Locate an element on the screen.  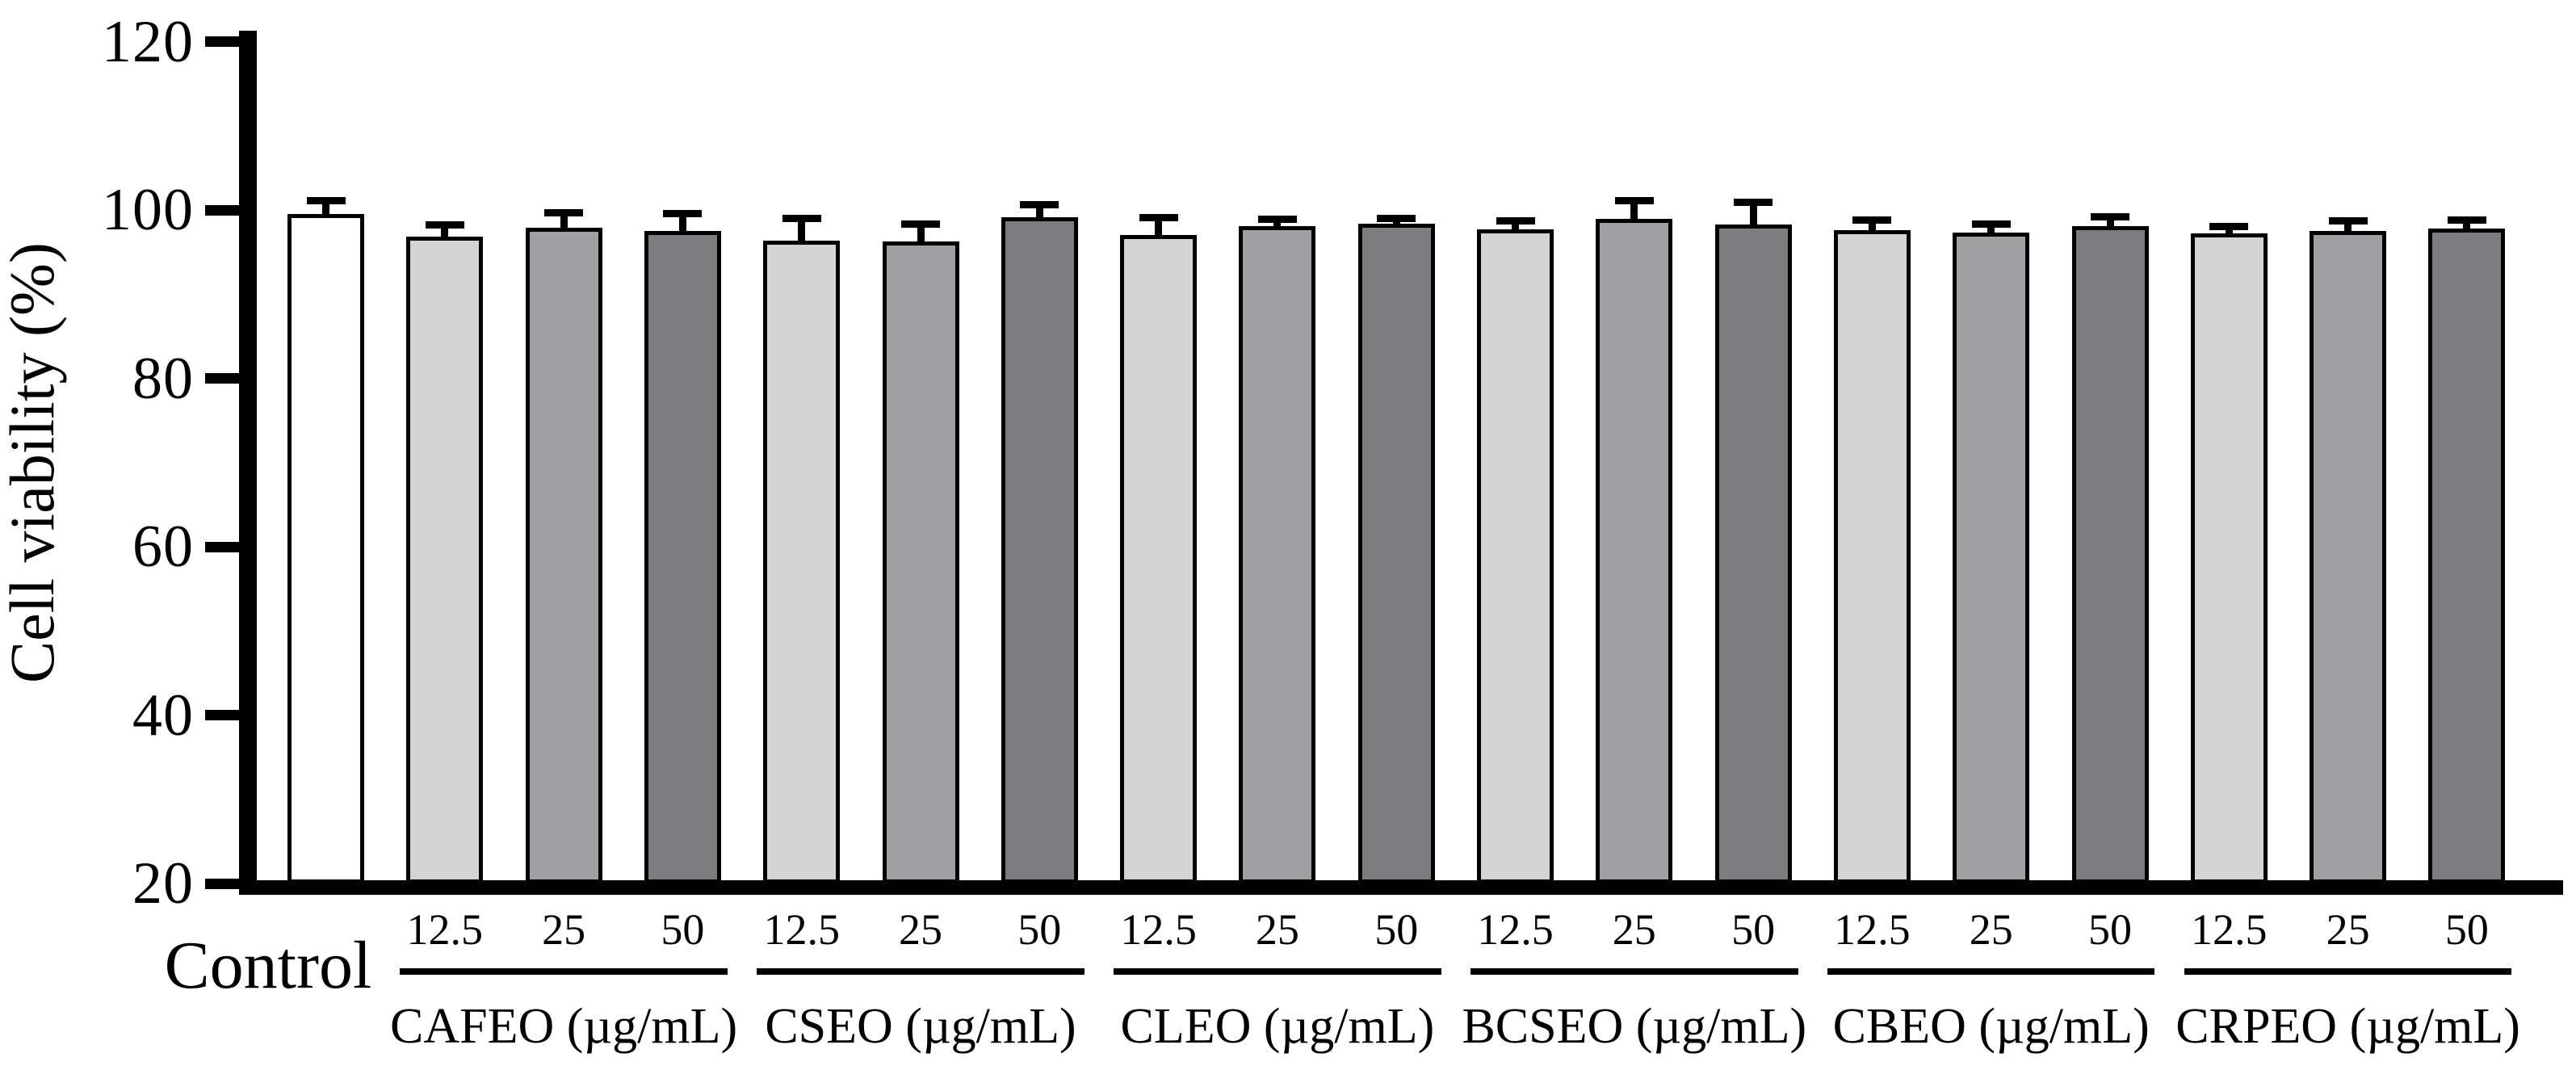
y-tick-label: 40 is located at coordinates (163, 715).